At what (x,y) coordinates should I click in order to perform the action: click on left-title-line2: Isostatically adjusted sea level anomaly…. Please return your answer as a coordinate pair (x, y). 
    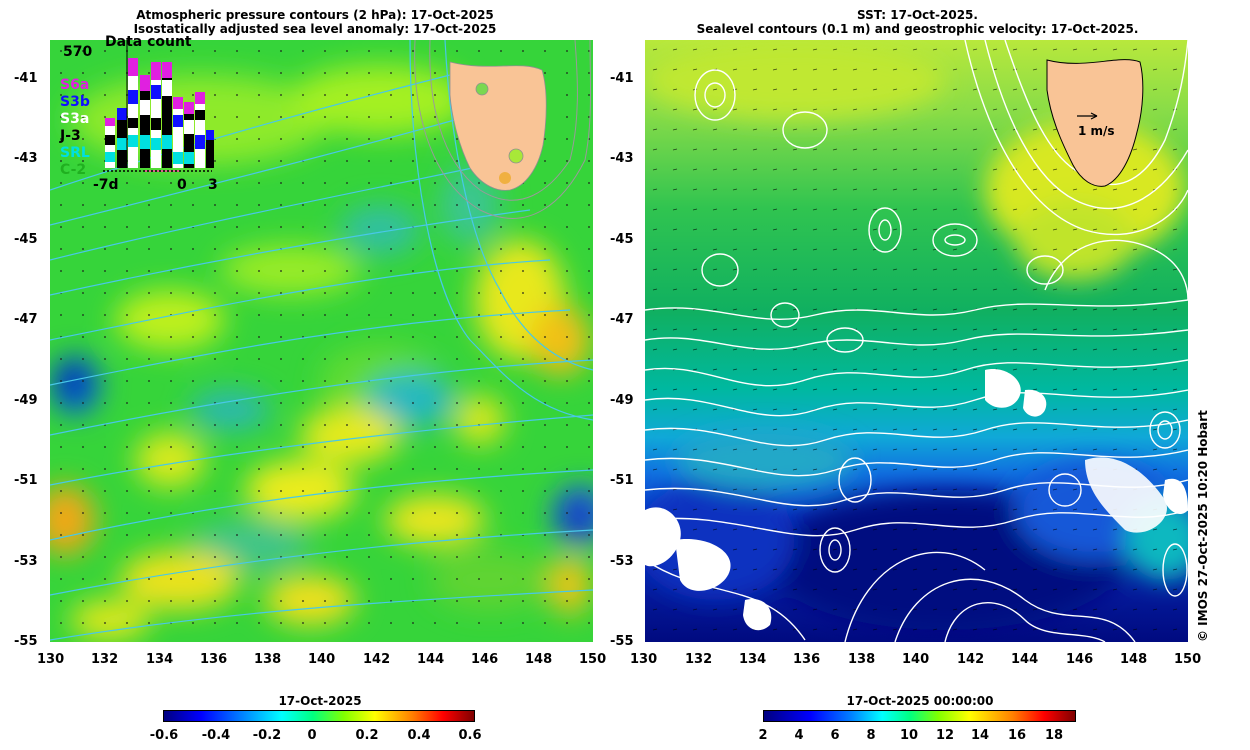
    Looking at the image, I should click on (315, 29).